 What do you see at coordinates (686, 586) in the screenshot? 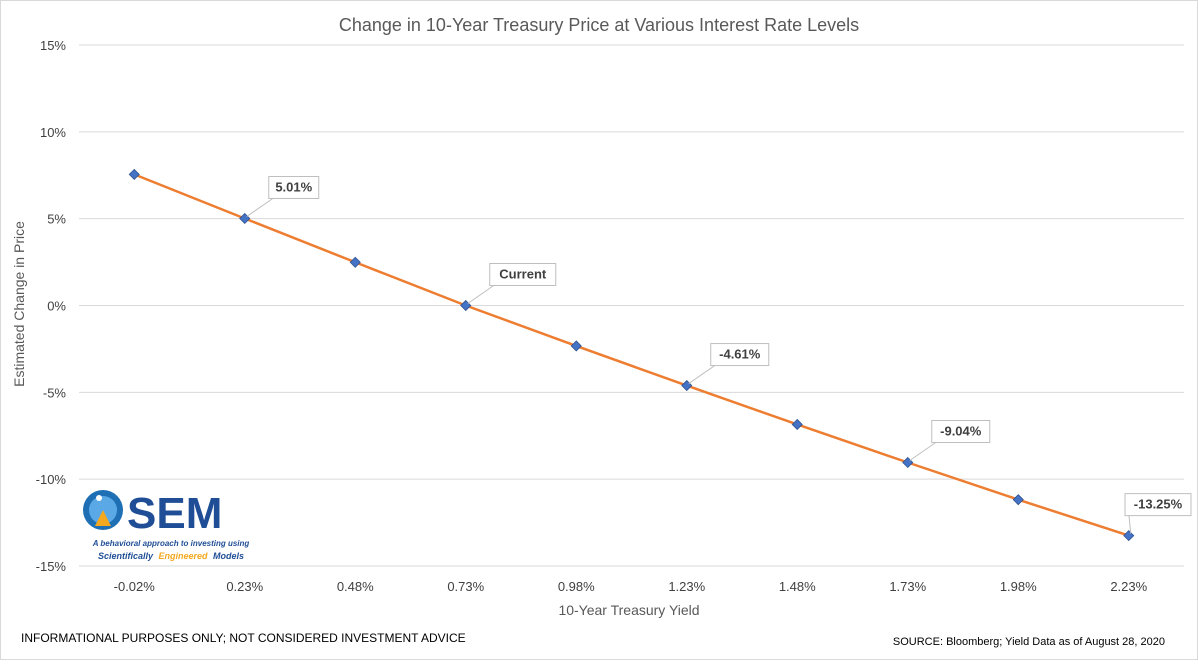
I see `x-tick-label: 1.23%` at bounding box center [686, 586].